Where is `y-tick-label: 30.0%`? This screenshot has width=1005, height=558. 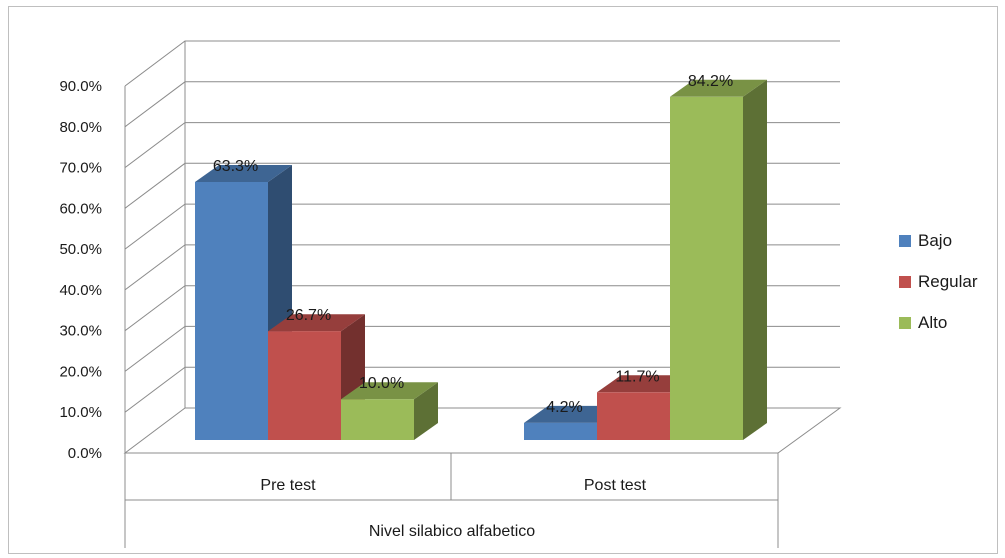
y-tick-label: 30.0% is located at coordinates (80, 331).